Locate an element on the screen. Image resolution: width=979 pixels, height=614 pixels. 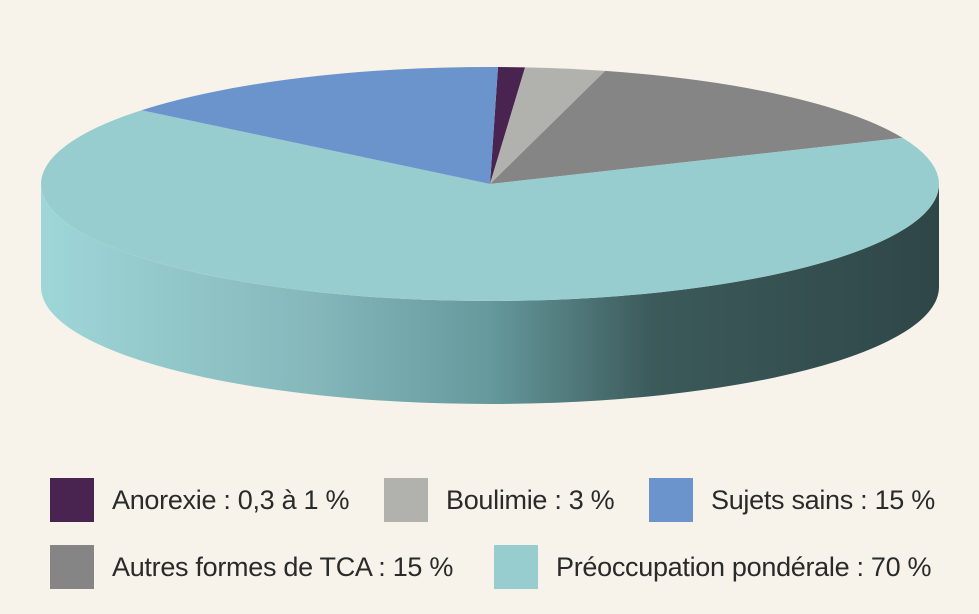
legend-swatch-sujets-sains is located at coordinates (671, 500).